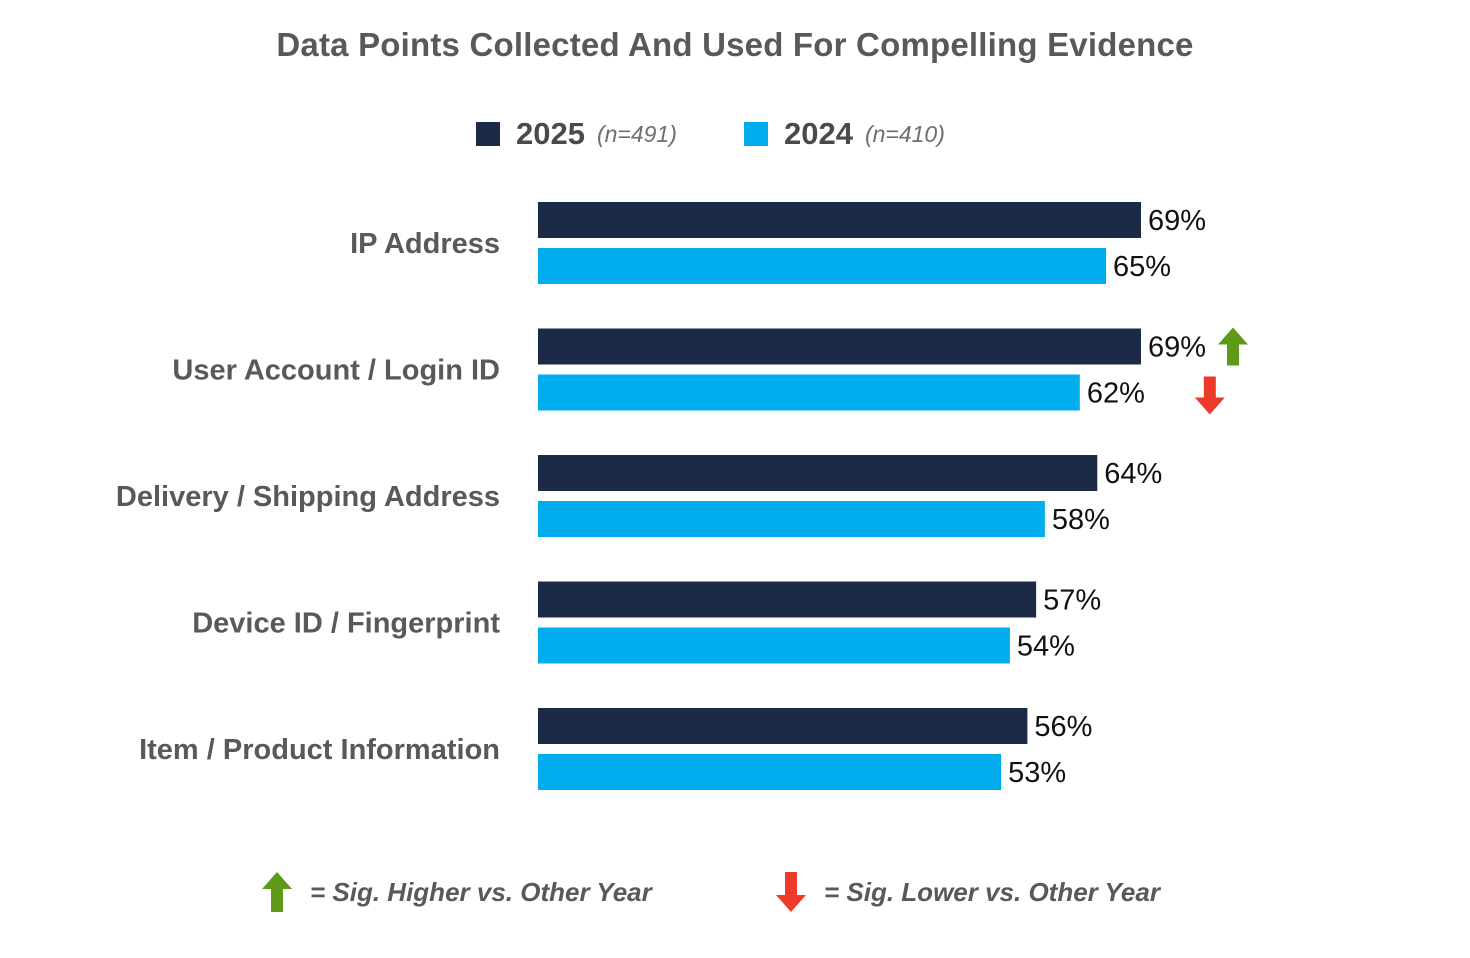  What do you see at coordinates (319, 750) in the screenshot?
I see `category-label: Item / Product Information` at bounding box center [319, 750].